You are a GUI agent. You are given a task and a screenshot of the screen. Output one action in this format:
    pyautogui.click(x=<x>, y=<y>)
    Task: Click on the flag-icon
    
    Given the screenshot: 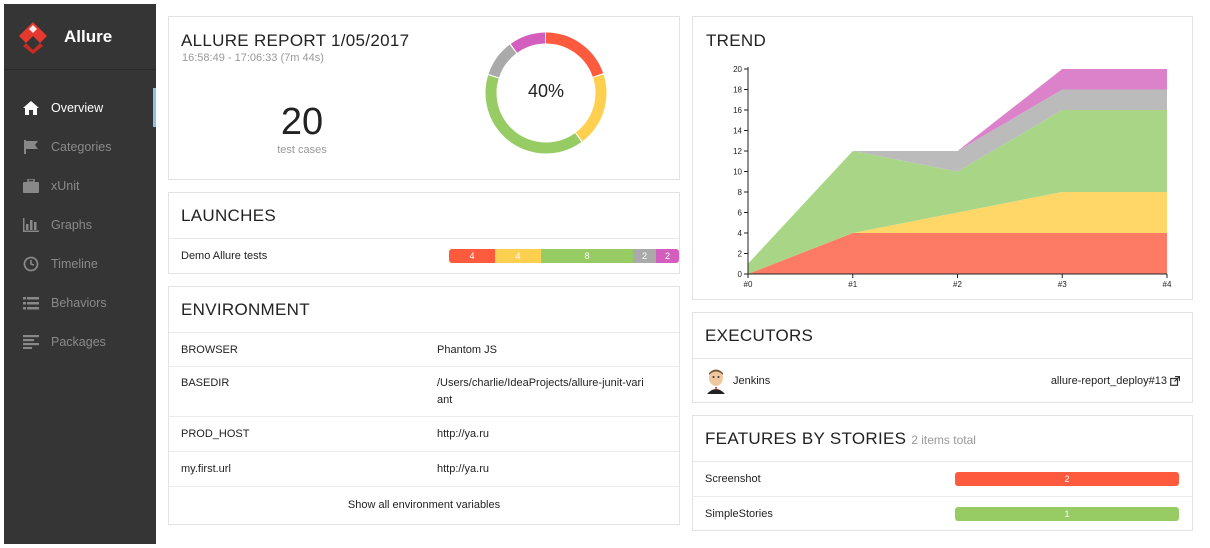 What is the action you would take?
    pyautogui.click(x=31, y=147)
    